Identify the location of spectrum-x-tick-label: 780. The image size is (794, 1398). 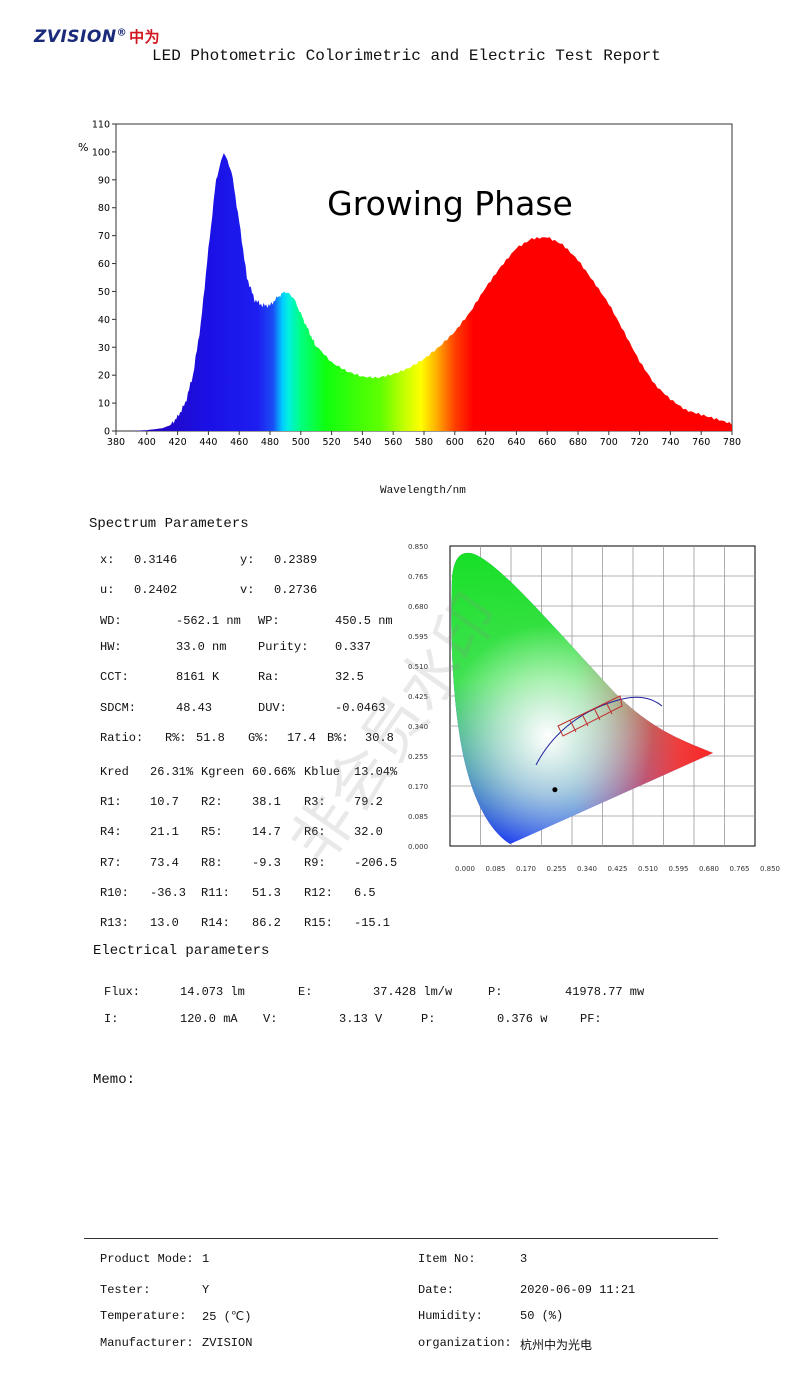
(732, 442).